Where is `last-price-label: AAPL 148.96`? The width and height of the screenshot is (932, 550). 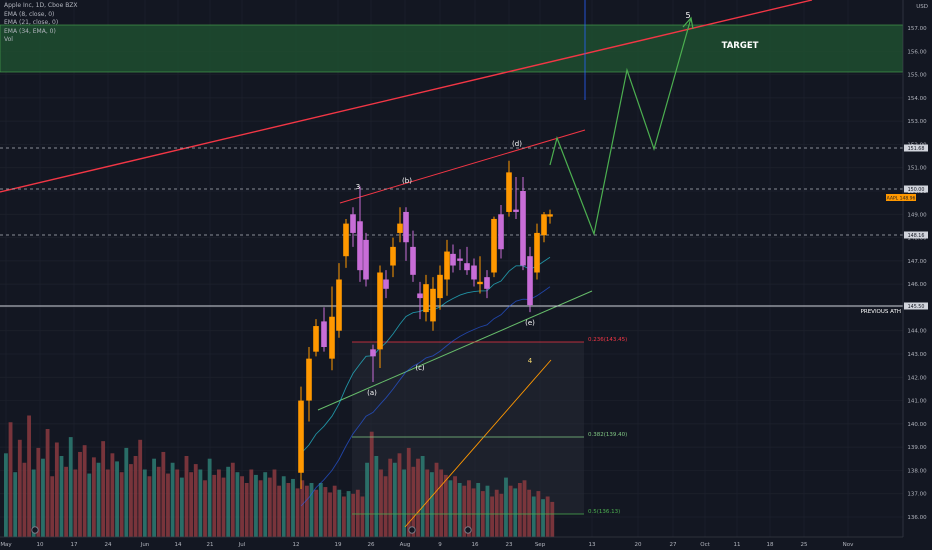
last-price-label: AAPL 148.96 is located at coordinates (901, 199).